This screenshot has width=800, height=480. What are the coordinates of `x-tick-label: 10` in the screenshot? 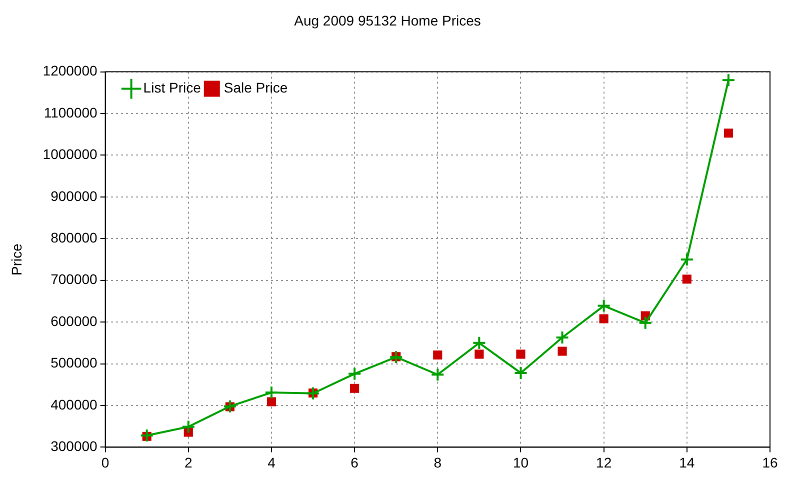 It's located at (520, 462).